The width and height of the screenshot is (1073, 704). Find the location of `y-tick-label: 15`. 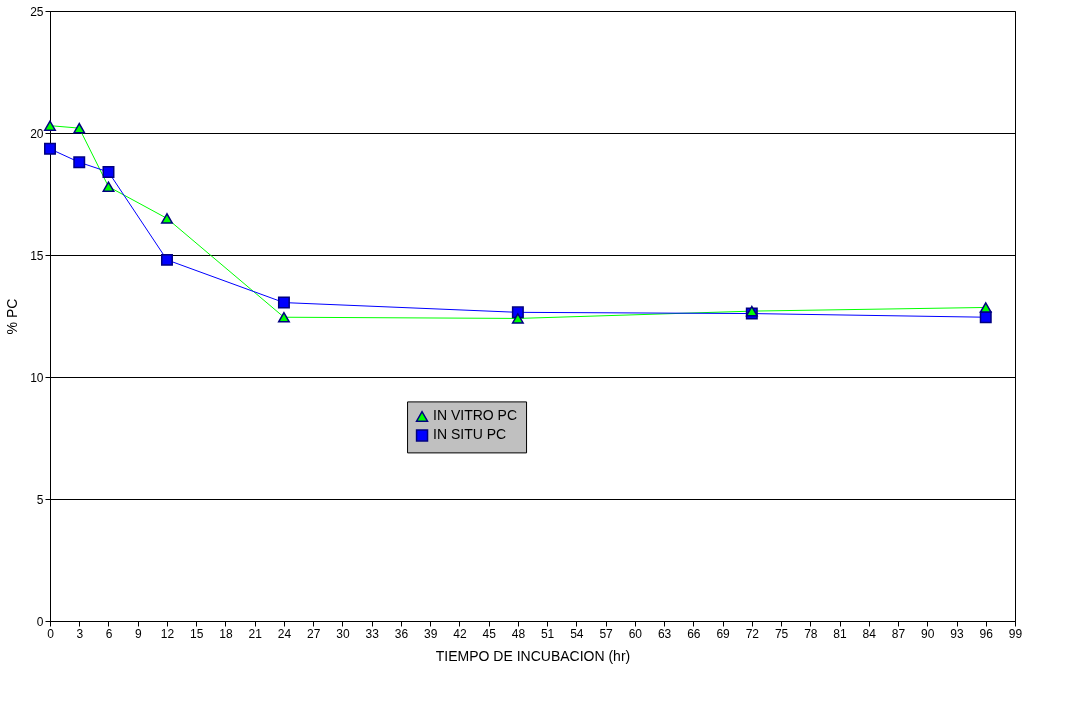

y-tick-label: 15 is located at coordinates (37, 255).